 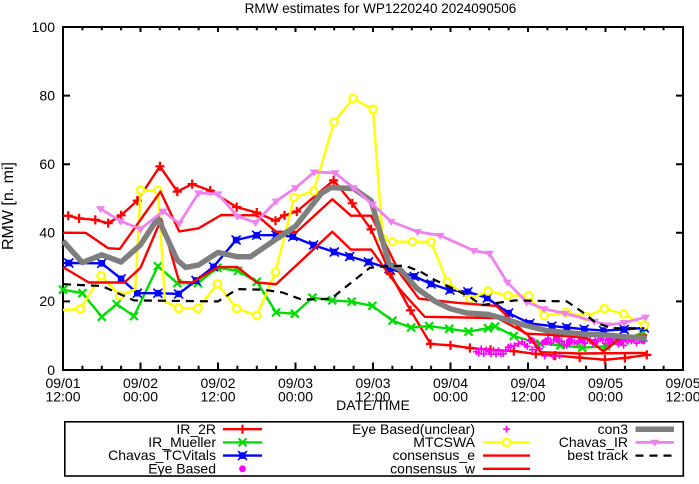 I want to click on svg-text: Eye Based(unclear), so click(x=413, y=429).